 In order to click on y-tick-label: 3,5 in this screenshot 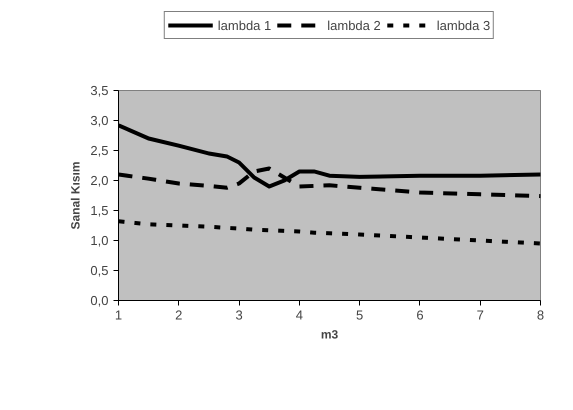, I will do `click(99, 90)`.